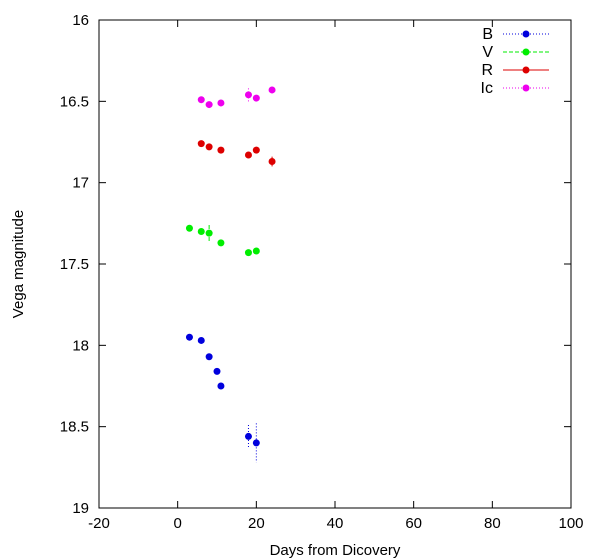 This screenshot has width=600, height=560. What do you see at coordinates (18, 264) in the screenshot?
I see `y-axis-label: Vega magnitude` at bounding box center [18, 264].